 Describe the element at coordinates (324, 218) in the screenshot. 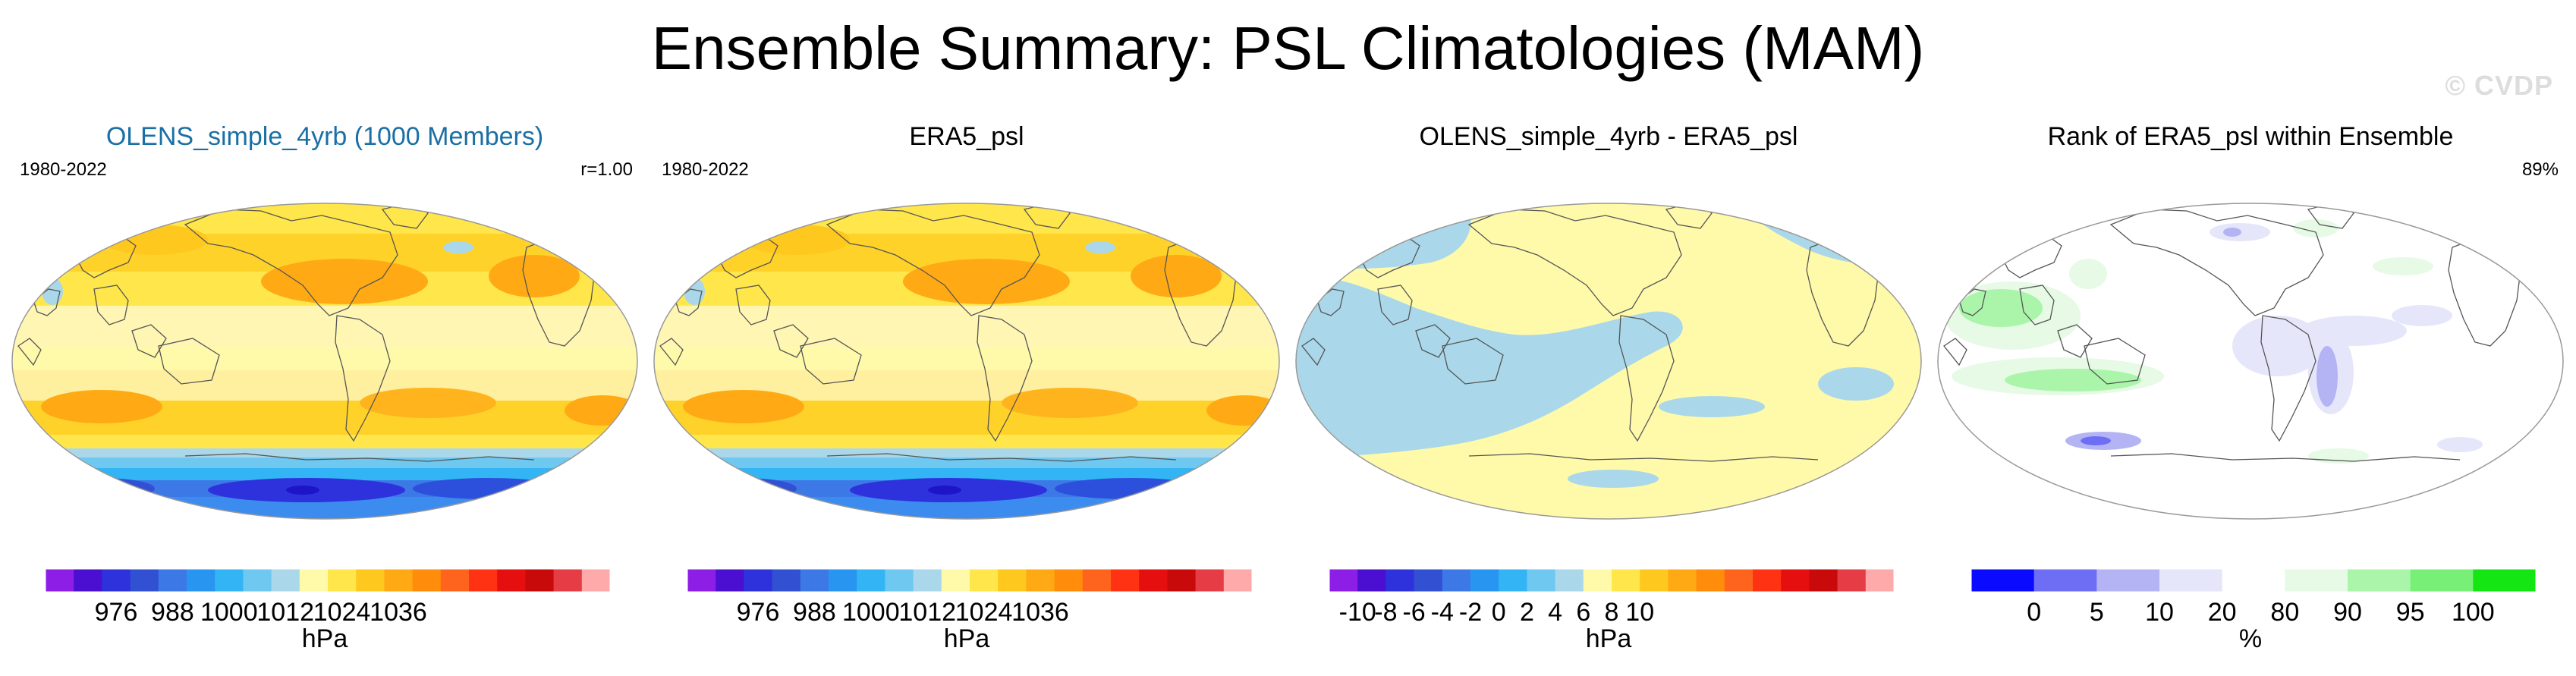

I see `psl-band-arctic` at that location.